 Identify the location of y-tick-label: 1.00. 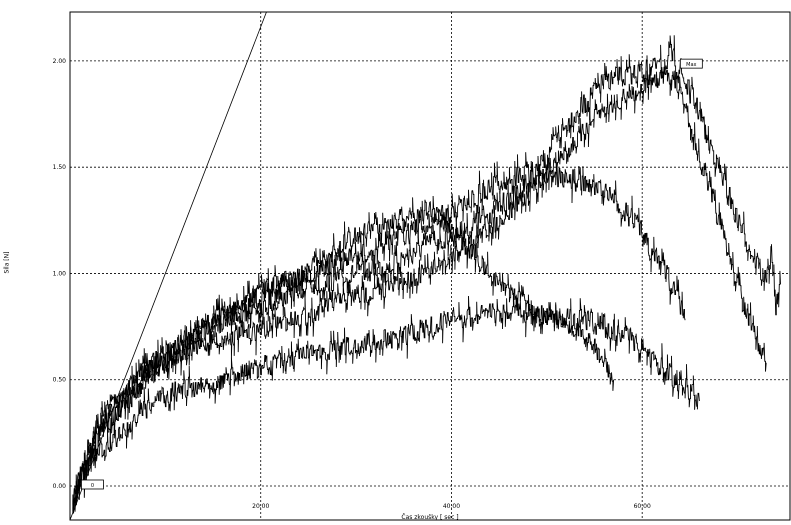
(60, 273).